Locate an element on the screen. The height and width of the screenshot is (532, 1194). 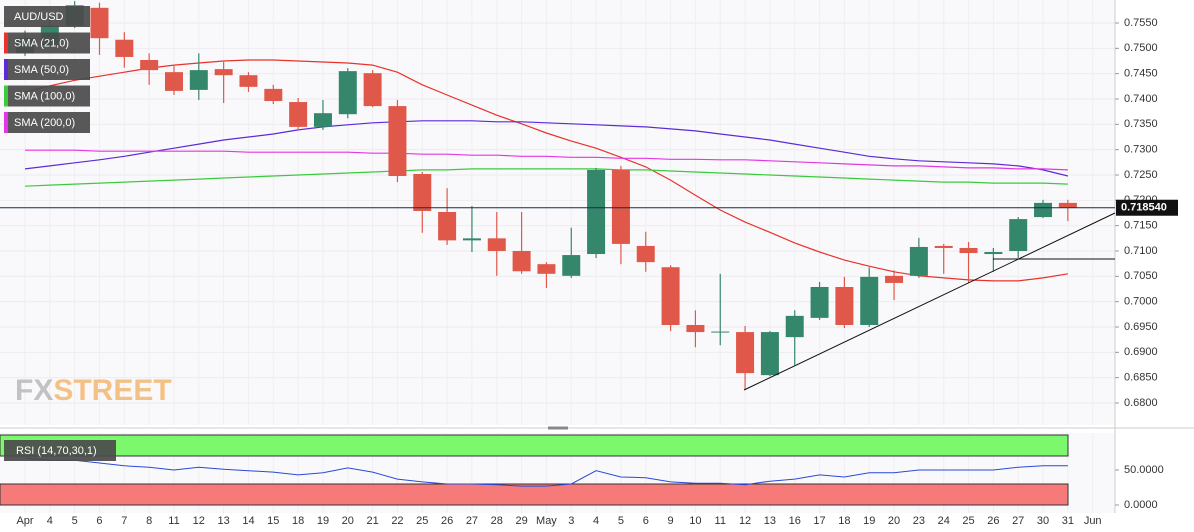
x-tick-label: 29 is located at coordinates (521, 521).